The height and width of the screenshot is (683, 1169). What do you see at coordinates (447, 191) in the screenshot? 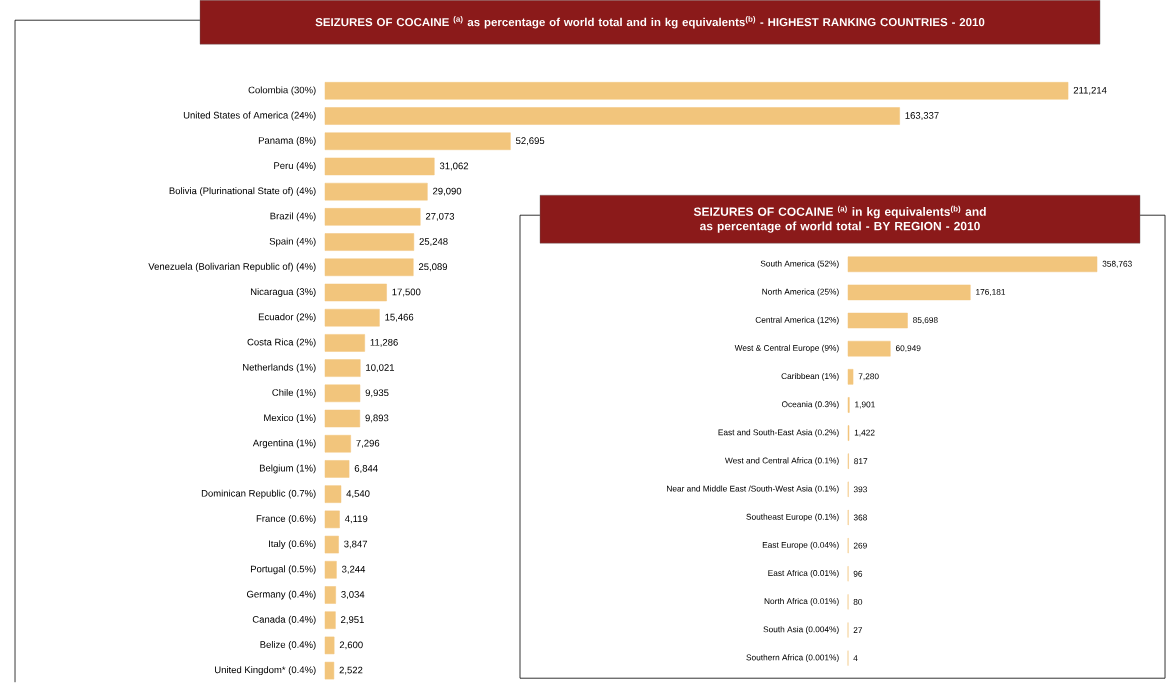
I see `data-label: 29,090` at bounding box center [447, 191].